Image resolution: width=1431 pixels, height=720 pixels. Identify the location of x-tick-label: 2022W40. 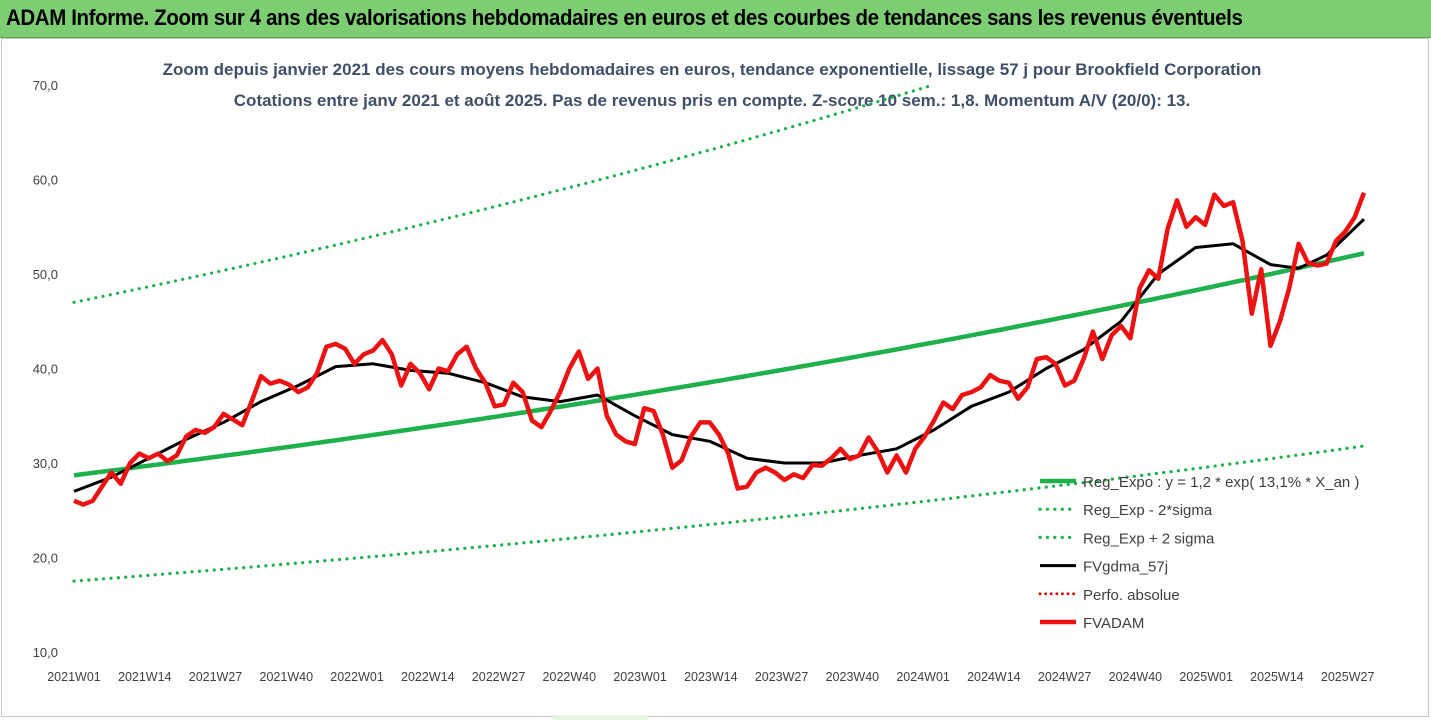
(570, 677).